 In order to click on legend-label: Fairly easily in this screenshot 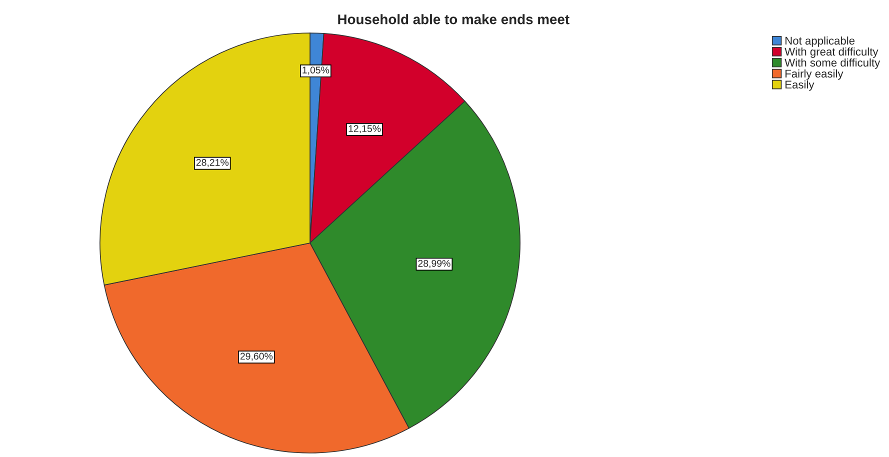, I will do `click(815, 74)`.